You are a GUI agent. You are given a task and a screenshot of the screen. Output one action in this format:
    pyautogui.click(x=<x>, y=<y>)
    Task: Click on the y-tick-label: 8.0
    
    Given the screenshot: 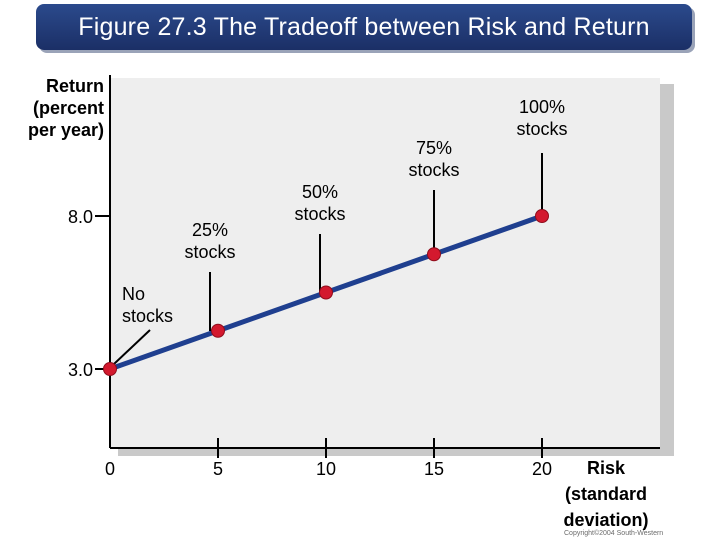 What is the action you would take?
    pyautogui.click(x=80, y=217)
    